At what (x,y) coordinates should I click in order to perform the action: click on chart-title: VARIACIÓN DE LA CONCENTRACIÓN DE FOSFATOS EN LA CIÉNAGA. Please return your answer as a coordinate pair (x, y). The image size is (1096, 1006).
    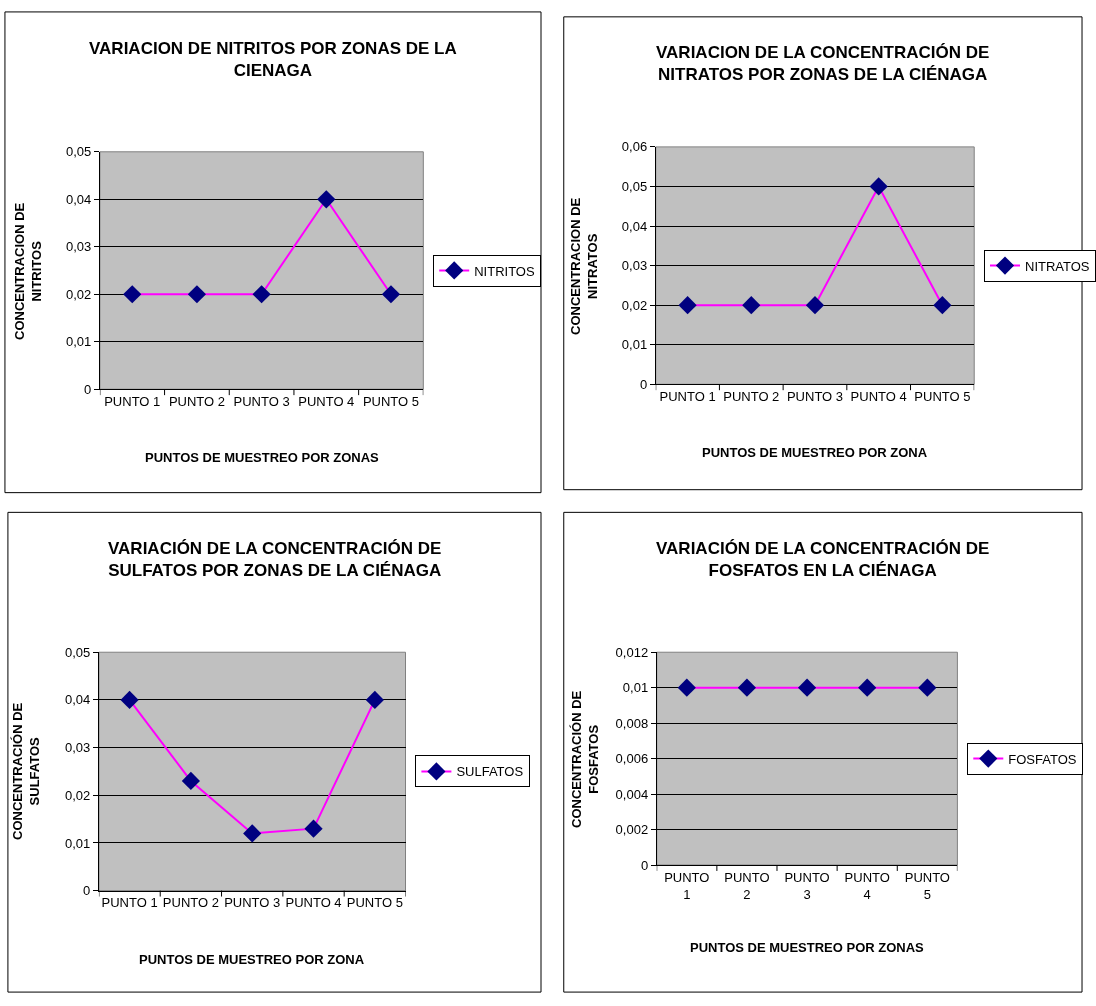
    Looking at the image, I should click on (823, 560).